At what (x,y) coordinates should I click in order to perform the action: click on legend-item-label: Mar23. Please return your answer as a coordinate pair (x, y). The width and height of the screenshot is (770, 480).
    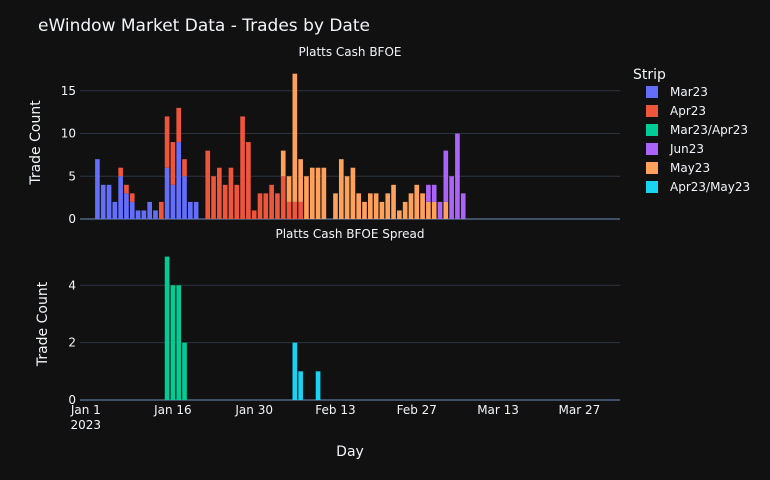
    Looking at the image, I should click on (689, 92).